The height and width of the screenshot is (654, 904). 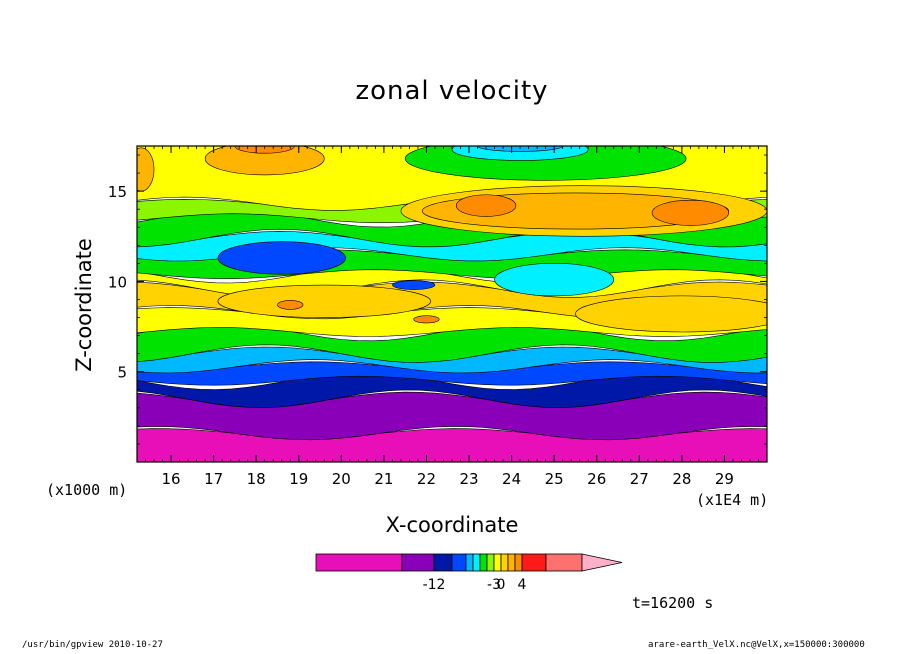 What do you see at coordinates (171, 479) in the screenshot?
I see `x-tick-label: 16` at bounding box center [171, 479].